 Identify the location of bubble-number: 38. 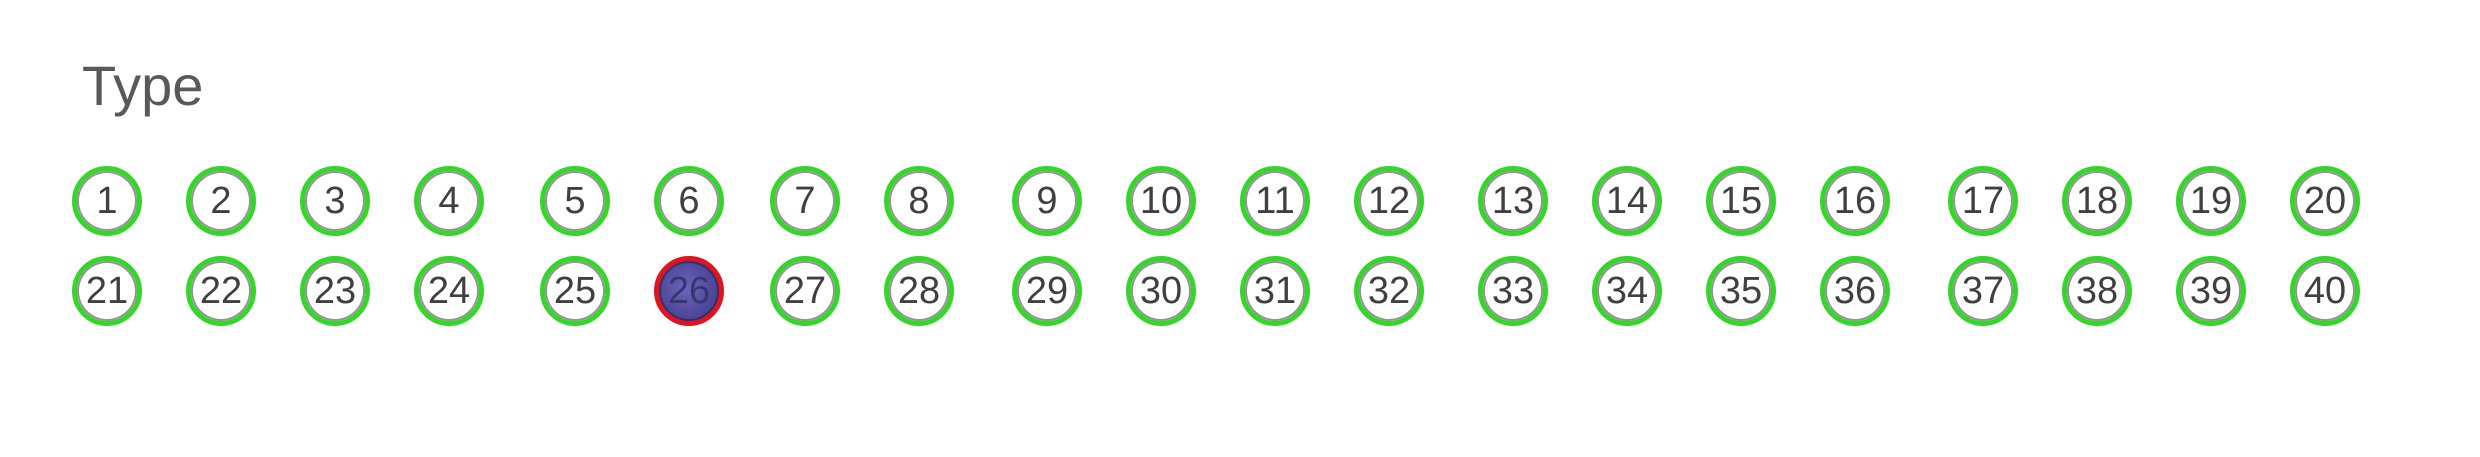
(2097, 291).